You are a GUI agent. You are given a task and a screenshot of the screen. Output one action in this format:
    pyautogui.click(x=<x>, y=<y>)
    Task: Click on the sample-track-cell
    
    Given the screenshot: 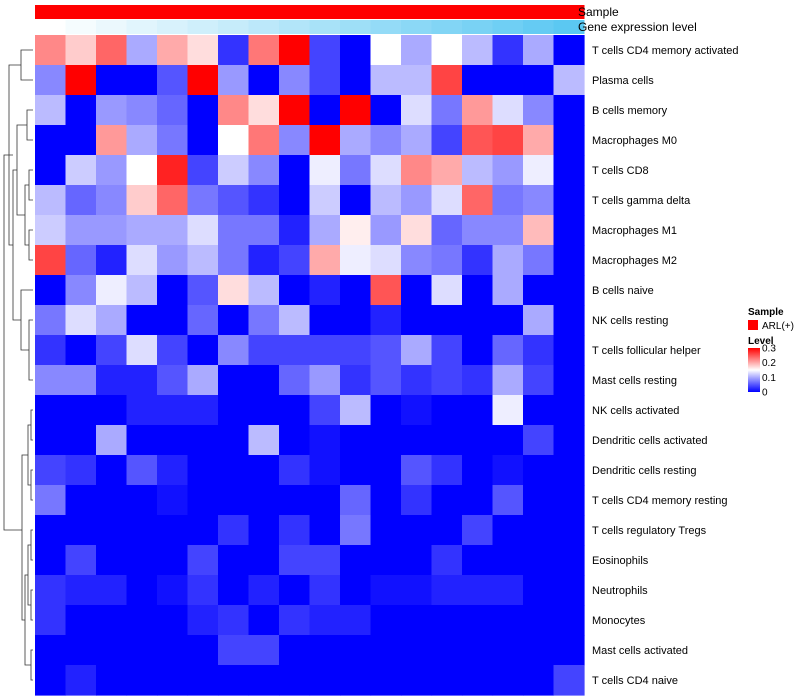 What is the action you would take?
    pyautogui.click(x=386, y=12)
    